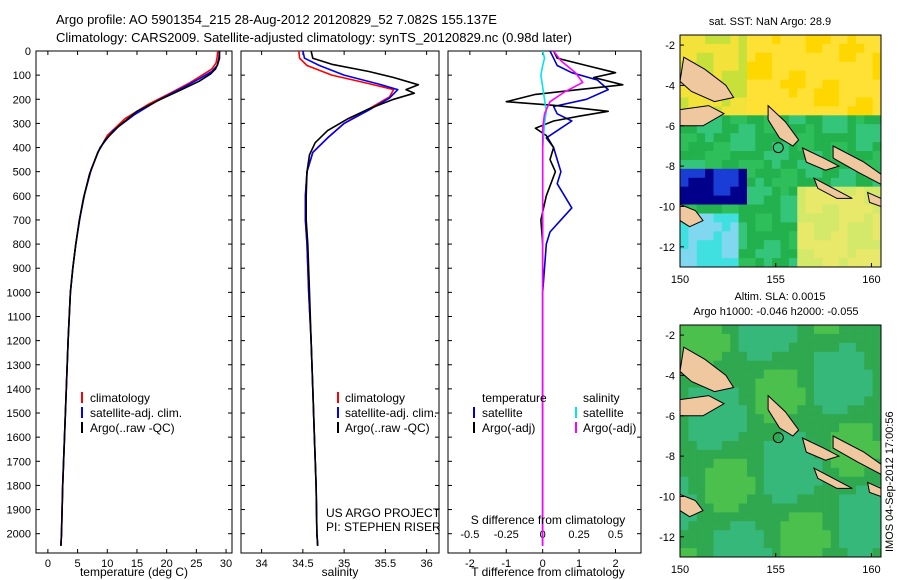  I want to click on depth-tick-label: 900, so click(22, 269).